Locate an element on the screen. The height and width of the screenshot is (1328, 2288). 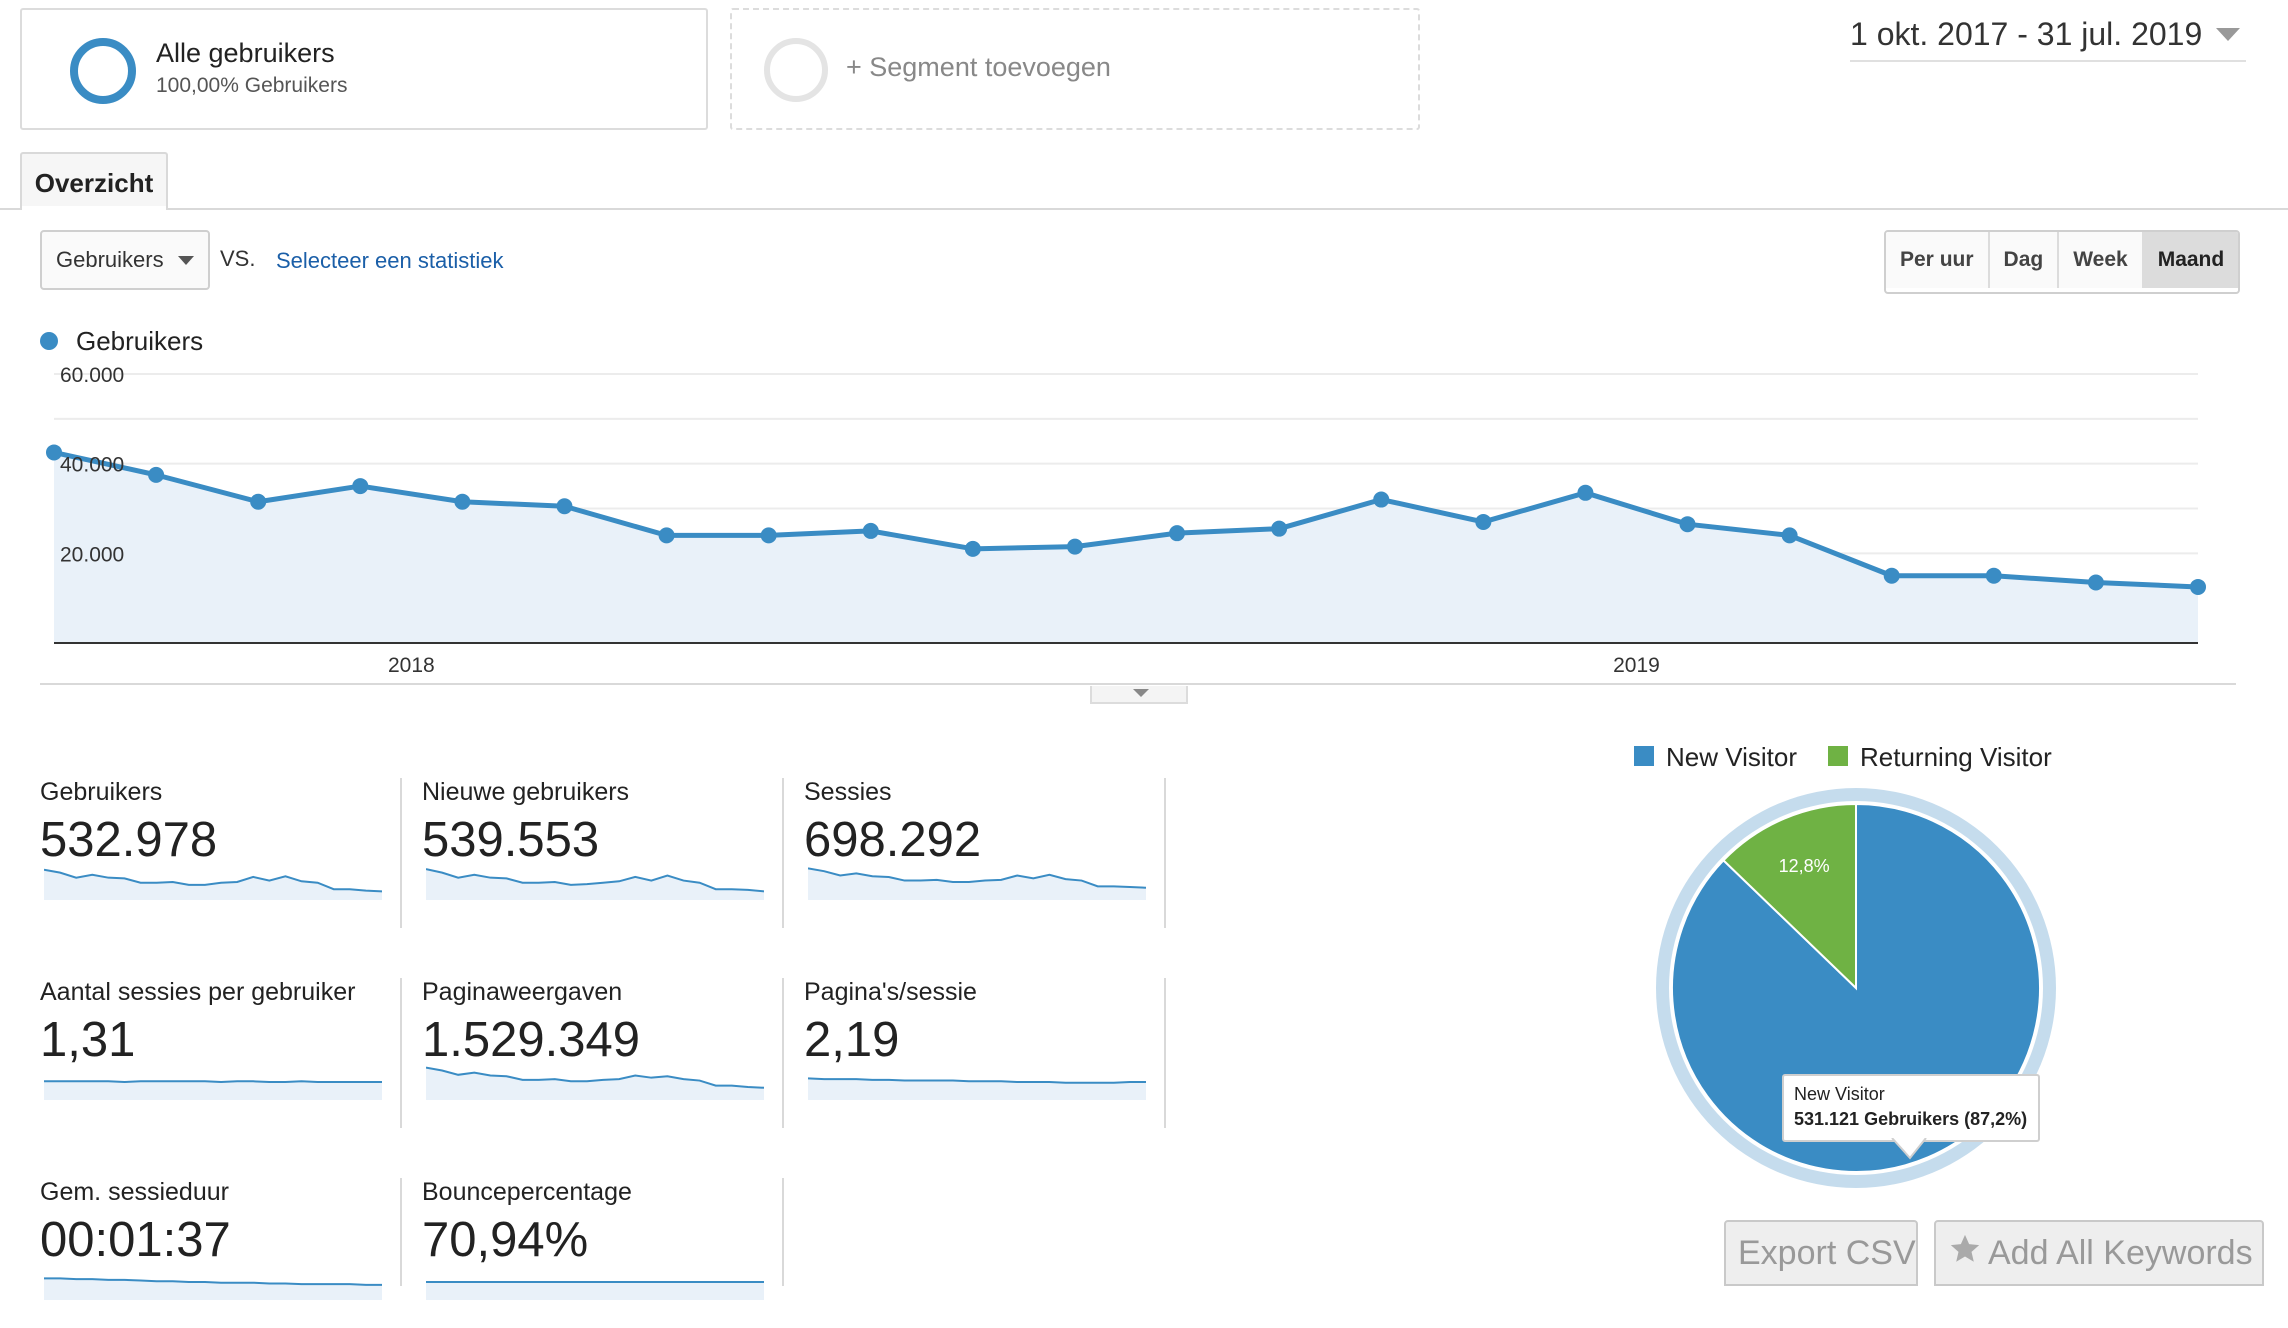
star-icon is located at coordinates (1965, 1255).